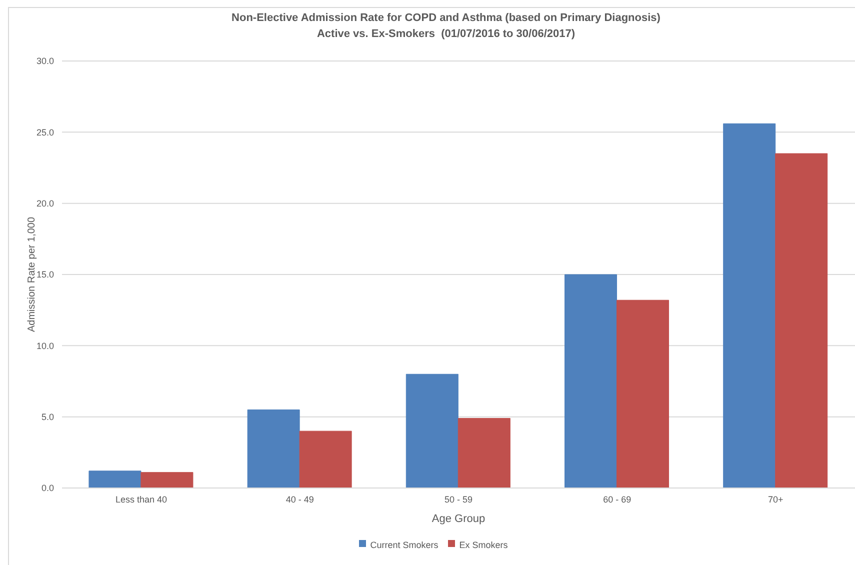 The width and height of the screenshot is (855, 565). What do you see at coordinates (47, 488) in the screenshot?
I see `y-tick-label: 0.0` at bounding box center [47, 488].